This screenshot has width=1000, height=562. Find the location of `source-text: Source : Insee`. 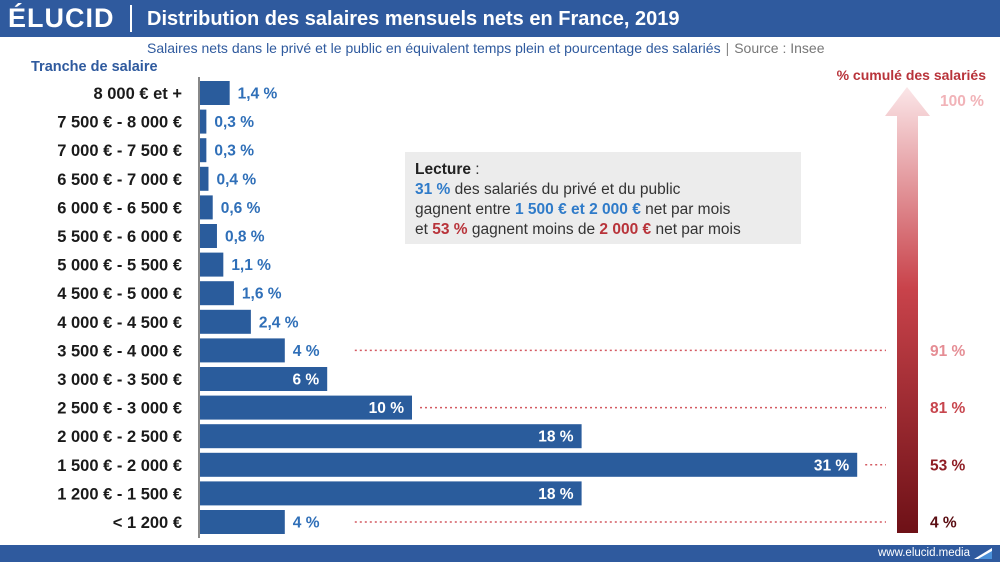

source-text: Source : Insee is located at coordinates (779, 48).